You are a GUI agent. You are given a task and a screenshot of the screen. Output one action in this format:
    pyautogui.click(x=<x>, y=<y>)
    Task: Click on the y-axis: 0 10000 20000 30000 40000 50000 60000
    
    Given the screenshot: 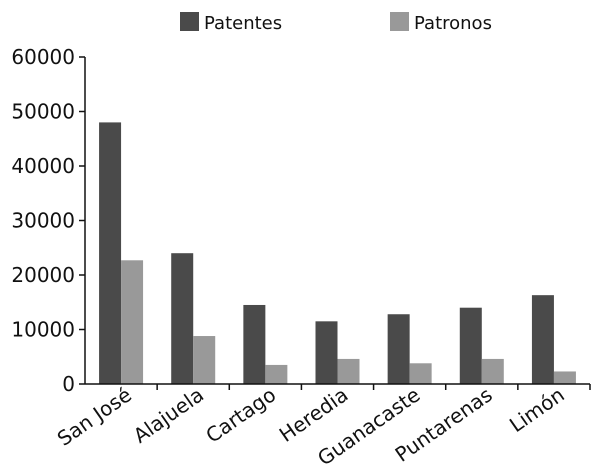 What is the action you would take?
    pyautogui.click(x=48, y=220)
    